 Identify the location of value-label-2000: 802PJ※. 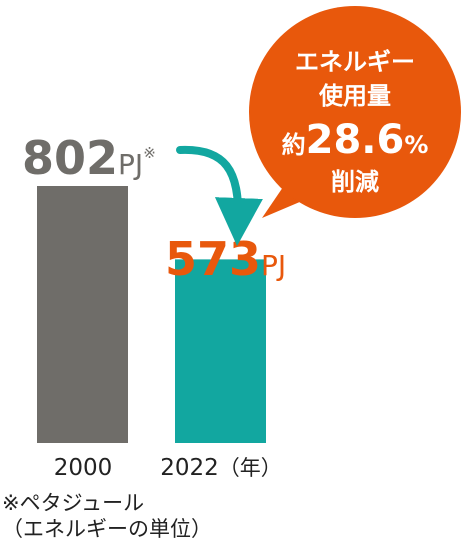
(89, 158).